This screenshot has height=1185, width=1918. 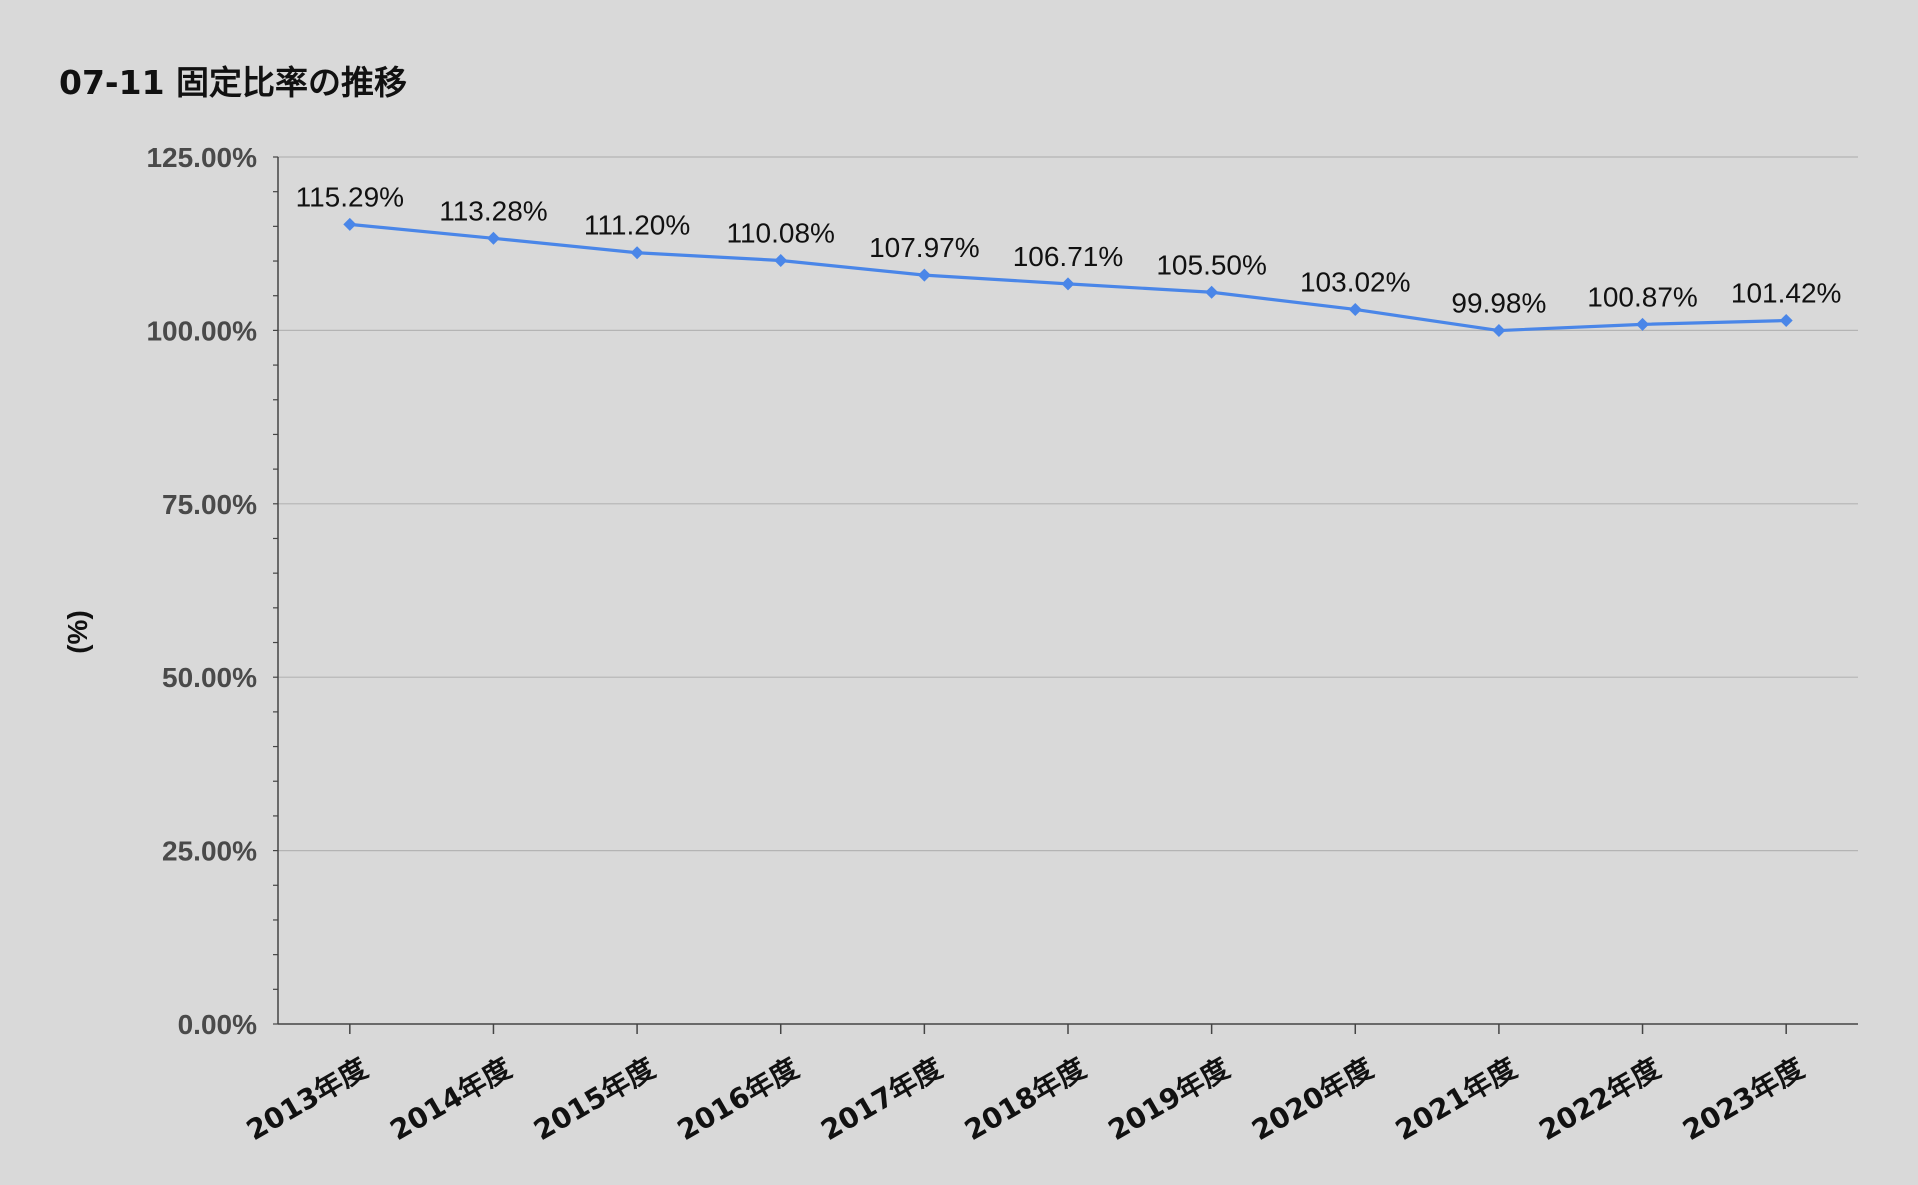 What do you see at coordinates (493, 210) in the screenshot?
I see `data-label: 113.28%` at bounding box center [493, 210].